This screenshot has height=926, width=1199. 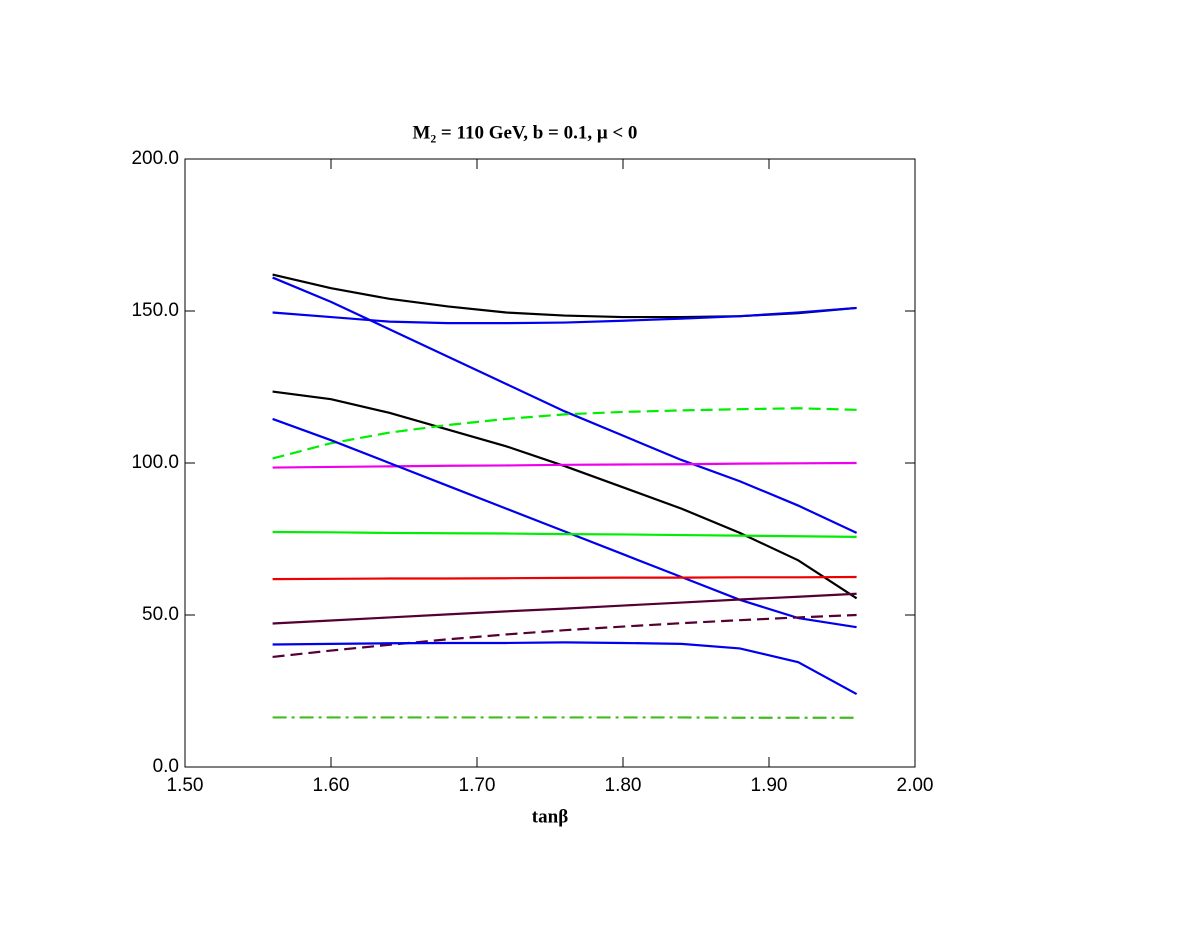 I want to click on x-axis-label: tanβ, so click(x=550, y=816).